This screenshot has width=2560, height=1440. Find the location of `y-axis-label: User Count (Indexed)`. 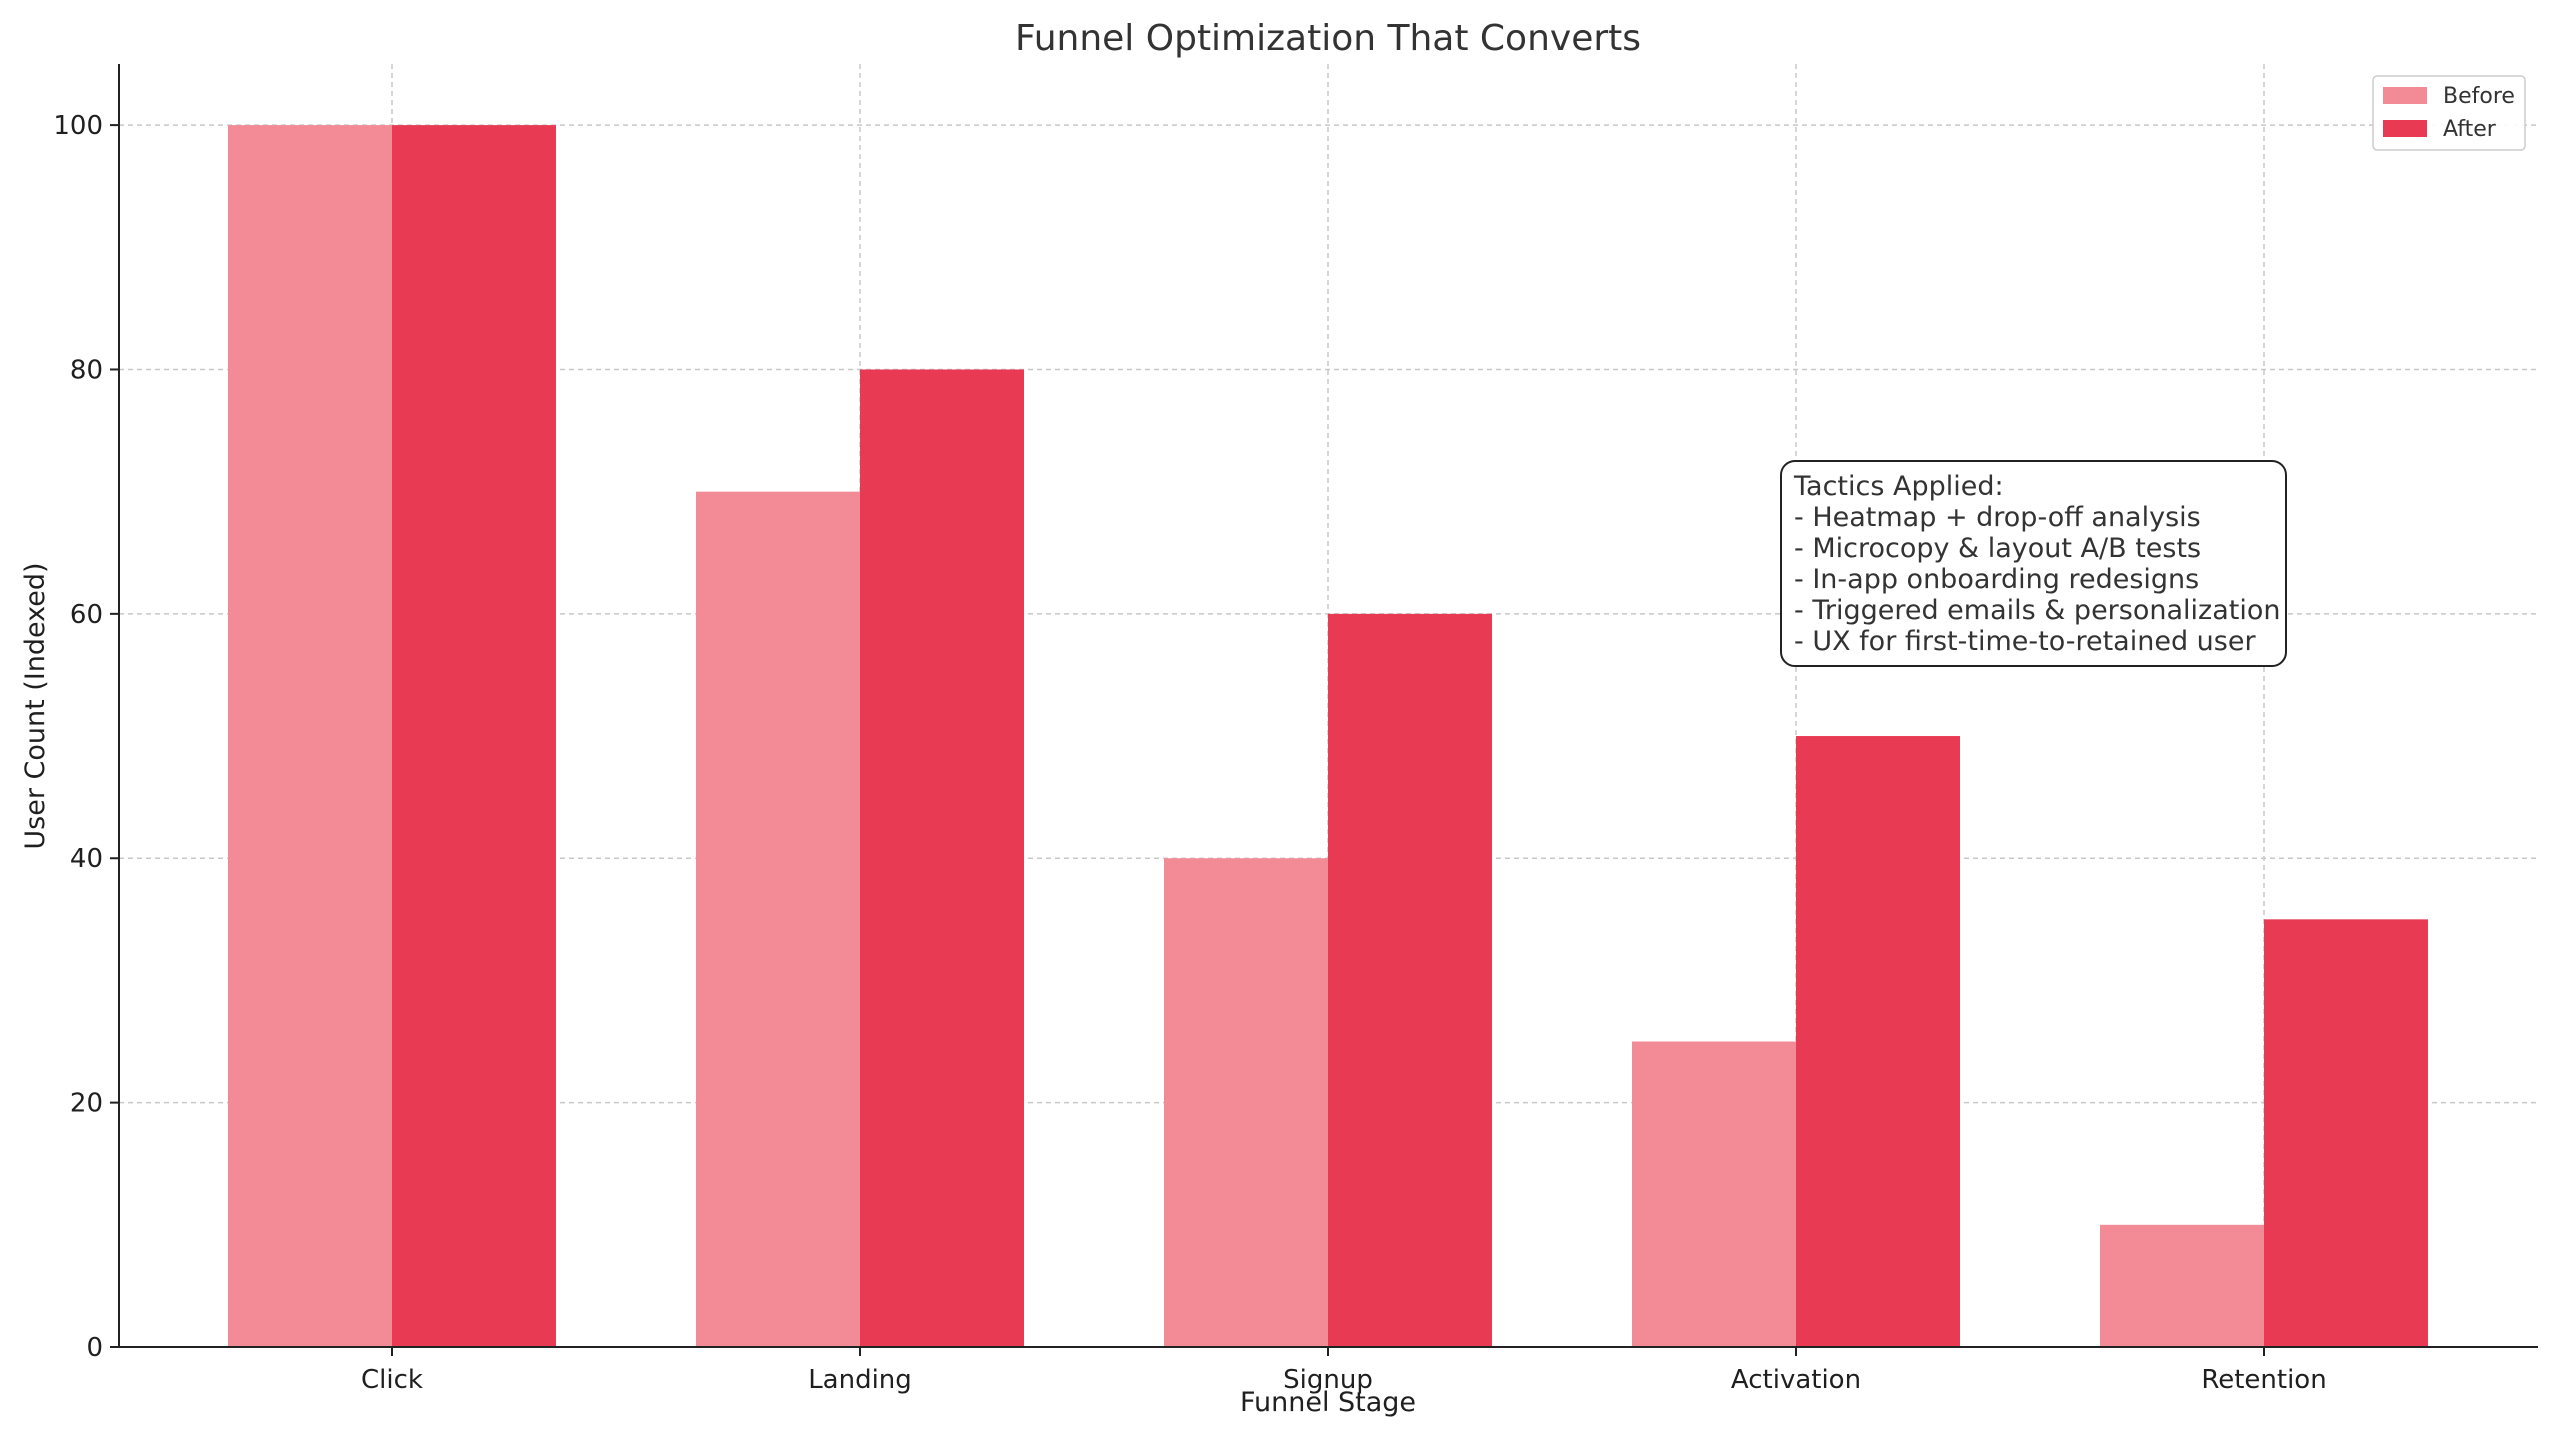

y-axis-label: User Count (Indexed) is located at coordinates (35, 705).